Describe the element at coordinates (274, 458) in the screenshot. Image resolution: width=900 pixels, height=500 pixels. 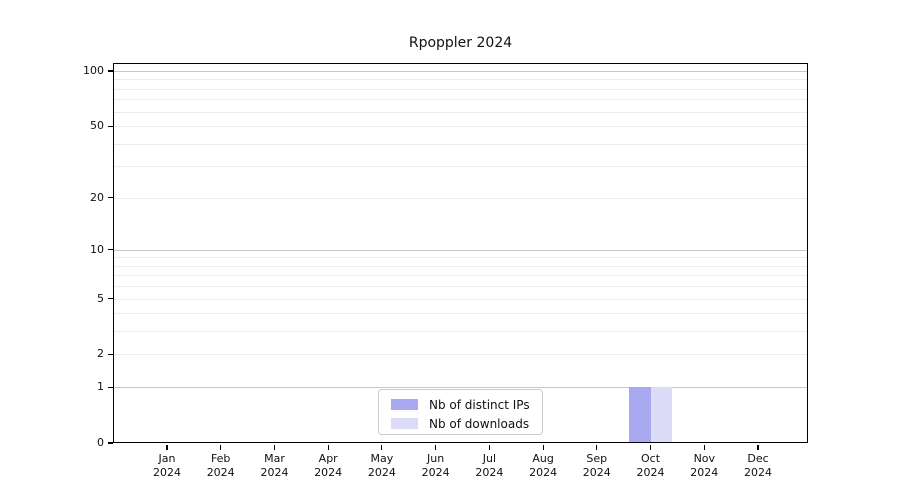
I see `x-tick-month: Mar` at that location.